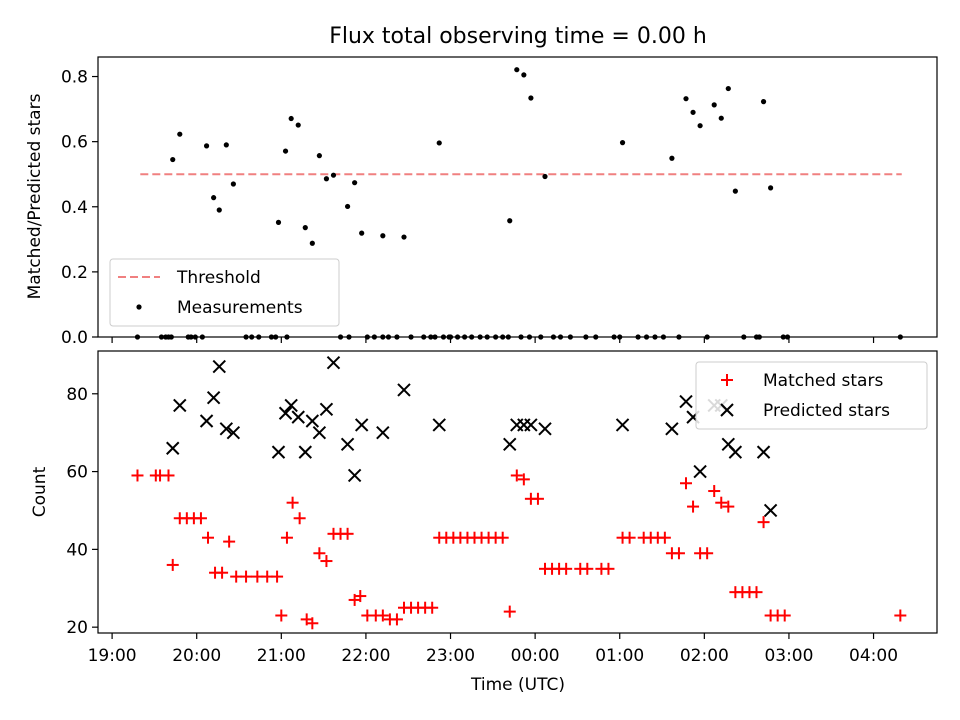 The height and width of the screenshot is (720, 960). What do you see at coordinates (281, 656) in the screenshot?
I see `x-tick-label: 21:00` at bounding box center [281, 656].